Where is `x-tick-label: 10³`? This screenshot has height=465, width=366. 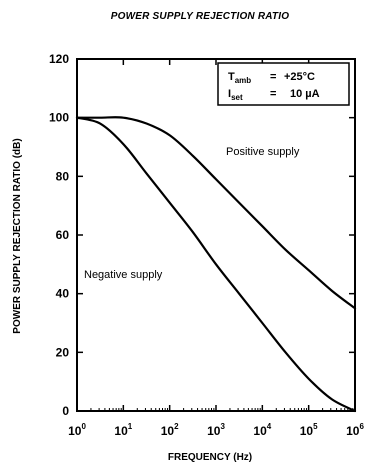
x-tick-label: 10³ is located at coordinates (216, 430).